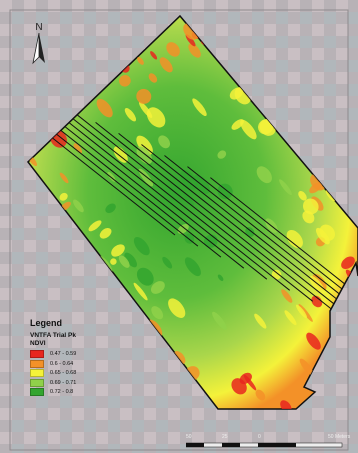 The image size is (358, 453). What do you see at coordinates (63, 382) in the screenshot?
I see `legend-class-label: 0.69 - 0.71` at bounding box center [63, 382].